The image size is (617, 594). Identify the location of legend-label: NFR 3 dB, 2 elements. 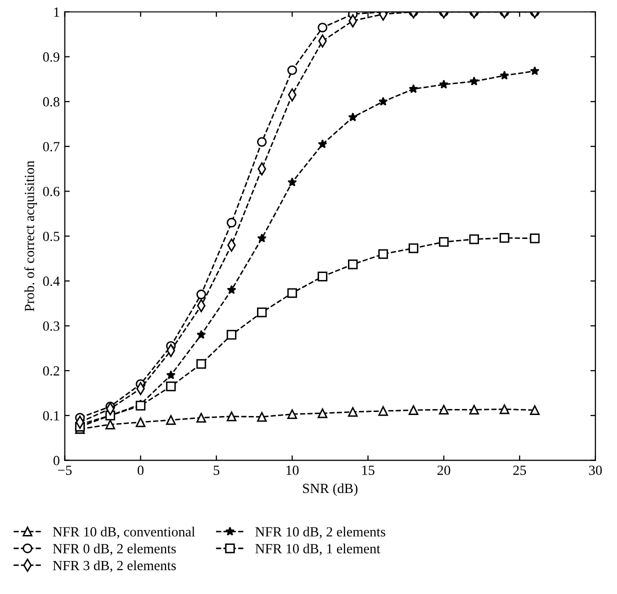
(114, 566).